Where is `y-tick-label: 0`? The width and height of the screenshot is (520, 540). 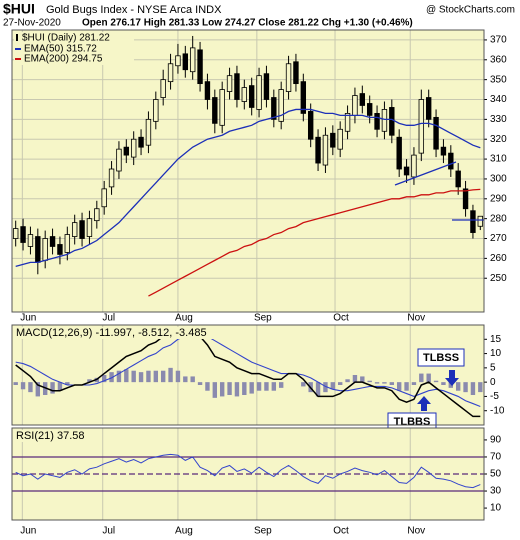 y-tick-label: 0 is located at coordinates (493, 382).